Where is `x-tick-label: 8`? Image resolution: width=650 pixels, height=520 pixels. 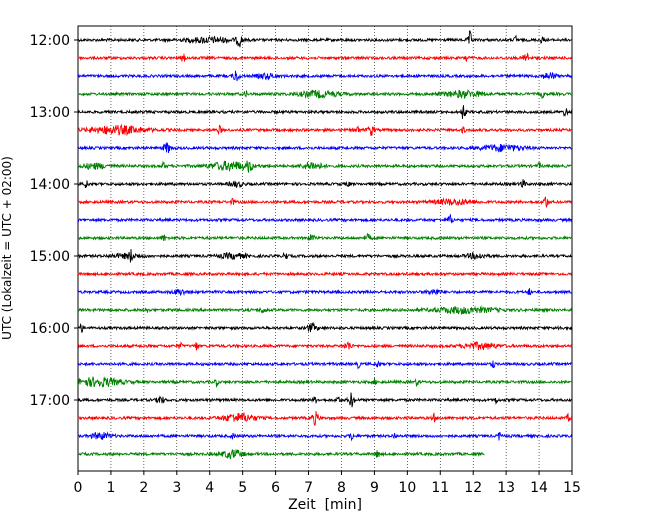
x-tick-label: 8 is located at coordinates (341, 488).